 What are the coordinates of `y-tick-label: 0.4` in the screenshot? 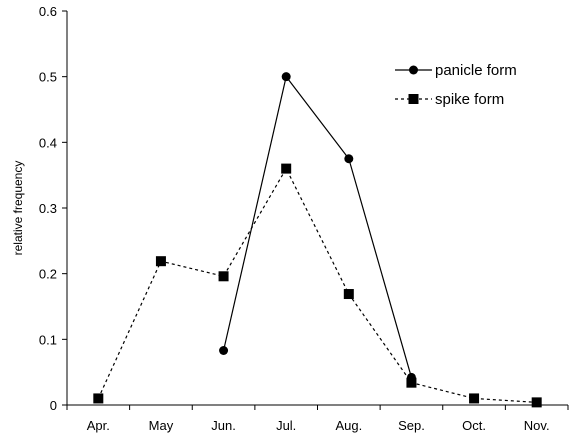 It's located at (48, 142).